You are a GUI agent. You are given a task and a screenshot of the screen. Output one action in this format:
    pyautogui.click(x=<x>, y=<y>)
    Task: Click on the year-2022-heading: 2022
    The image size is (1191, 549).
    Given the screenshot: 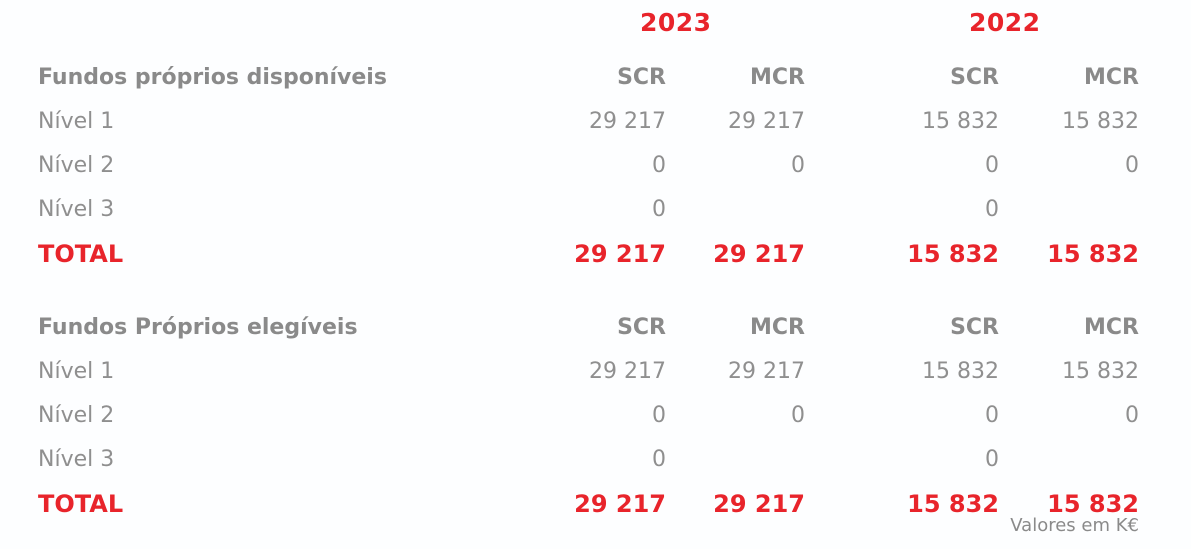 What is the action you would take?
    pyautogui.click(x=1005, y=22)
    